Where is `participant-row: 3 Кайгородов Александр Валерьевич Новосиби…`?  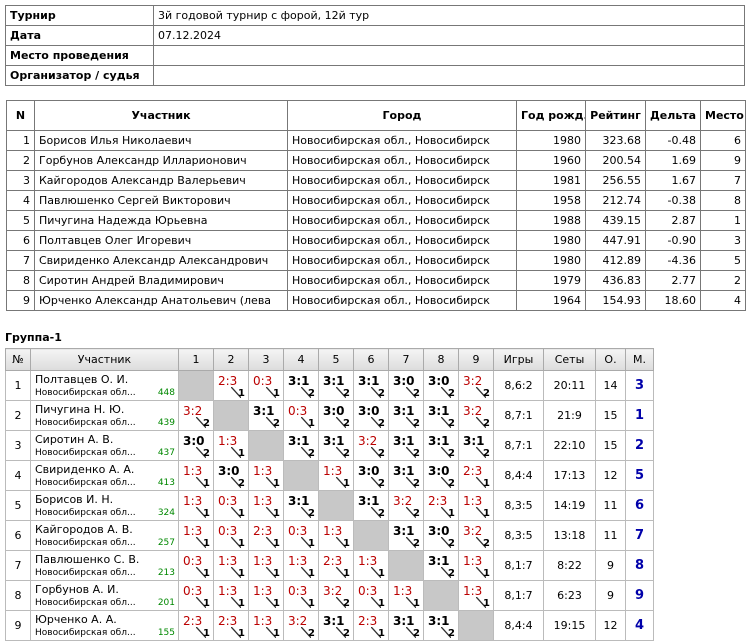
participant-row: 3 Кайгородов Александр Валерьевич Новосиби… is located at coordinates (376, 180).